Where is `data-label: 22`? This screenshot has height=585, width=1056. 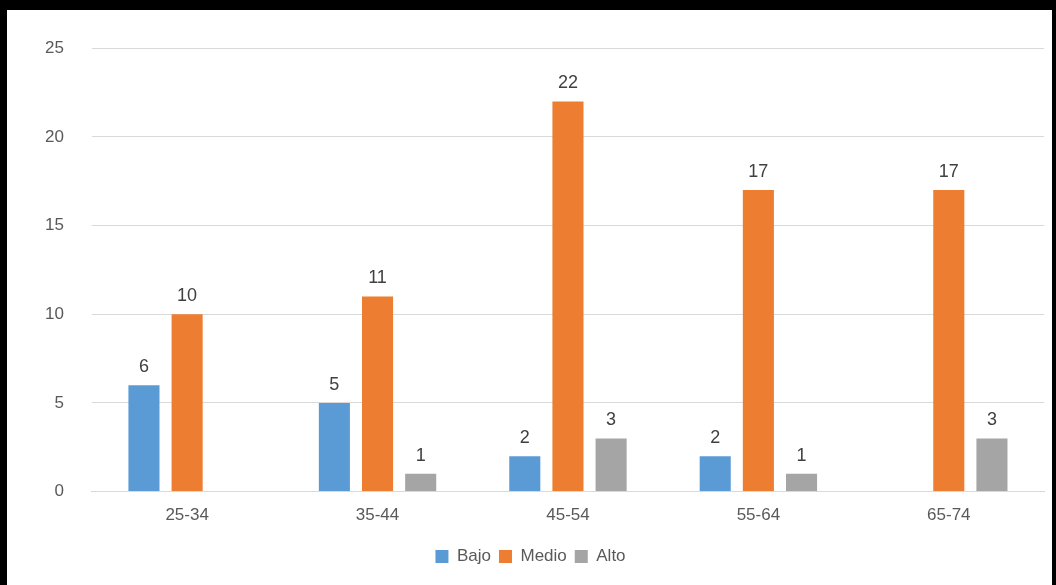 data-label: 22 is located at coordinates (567, 82).